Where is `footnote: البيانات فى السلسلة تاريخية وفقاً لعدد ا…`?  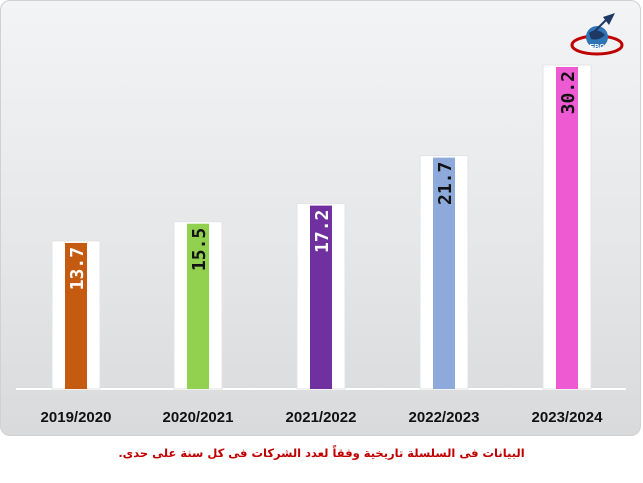
footnote: البيانات فى السلسلة تاريخية وفقاً لعدد ا… is located at coordinates (321, 453).